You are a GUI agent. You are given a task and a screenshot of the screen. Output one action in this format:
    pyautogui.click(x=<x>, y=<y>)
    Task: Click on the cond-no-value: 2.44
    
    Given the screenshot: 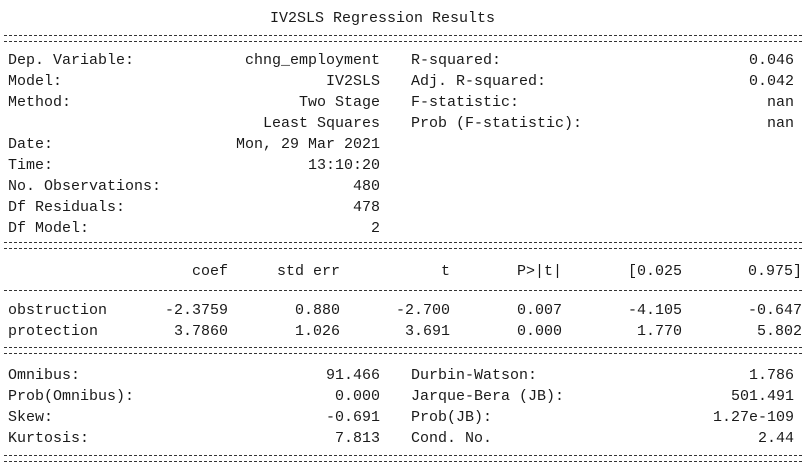 What is the action you would take?
    pyautogui.click(x=775, y=438)
    